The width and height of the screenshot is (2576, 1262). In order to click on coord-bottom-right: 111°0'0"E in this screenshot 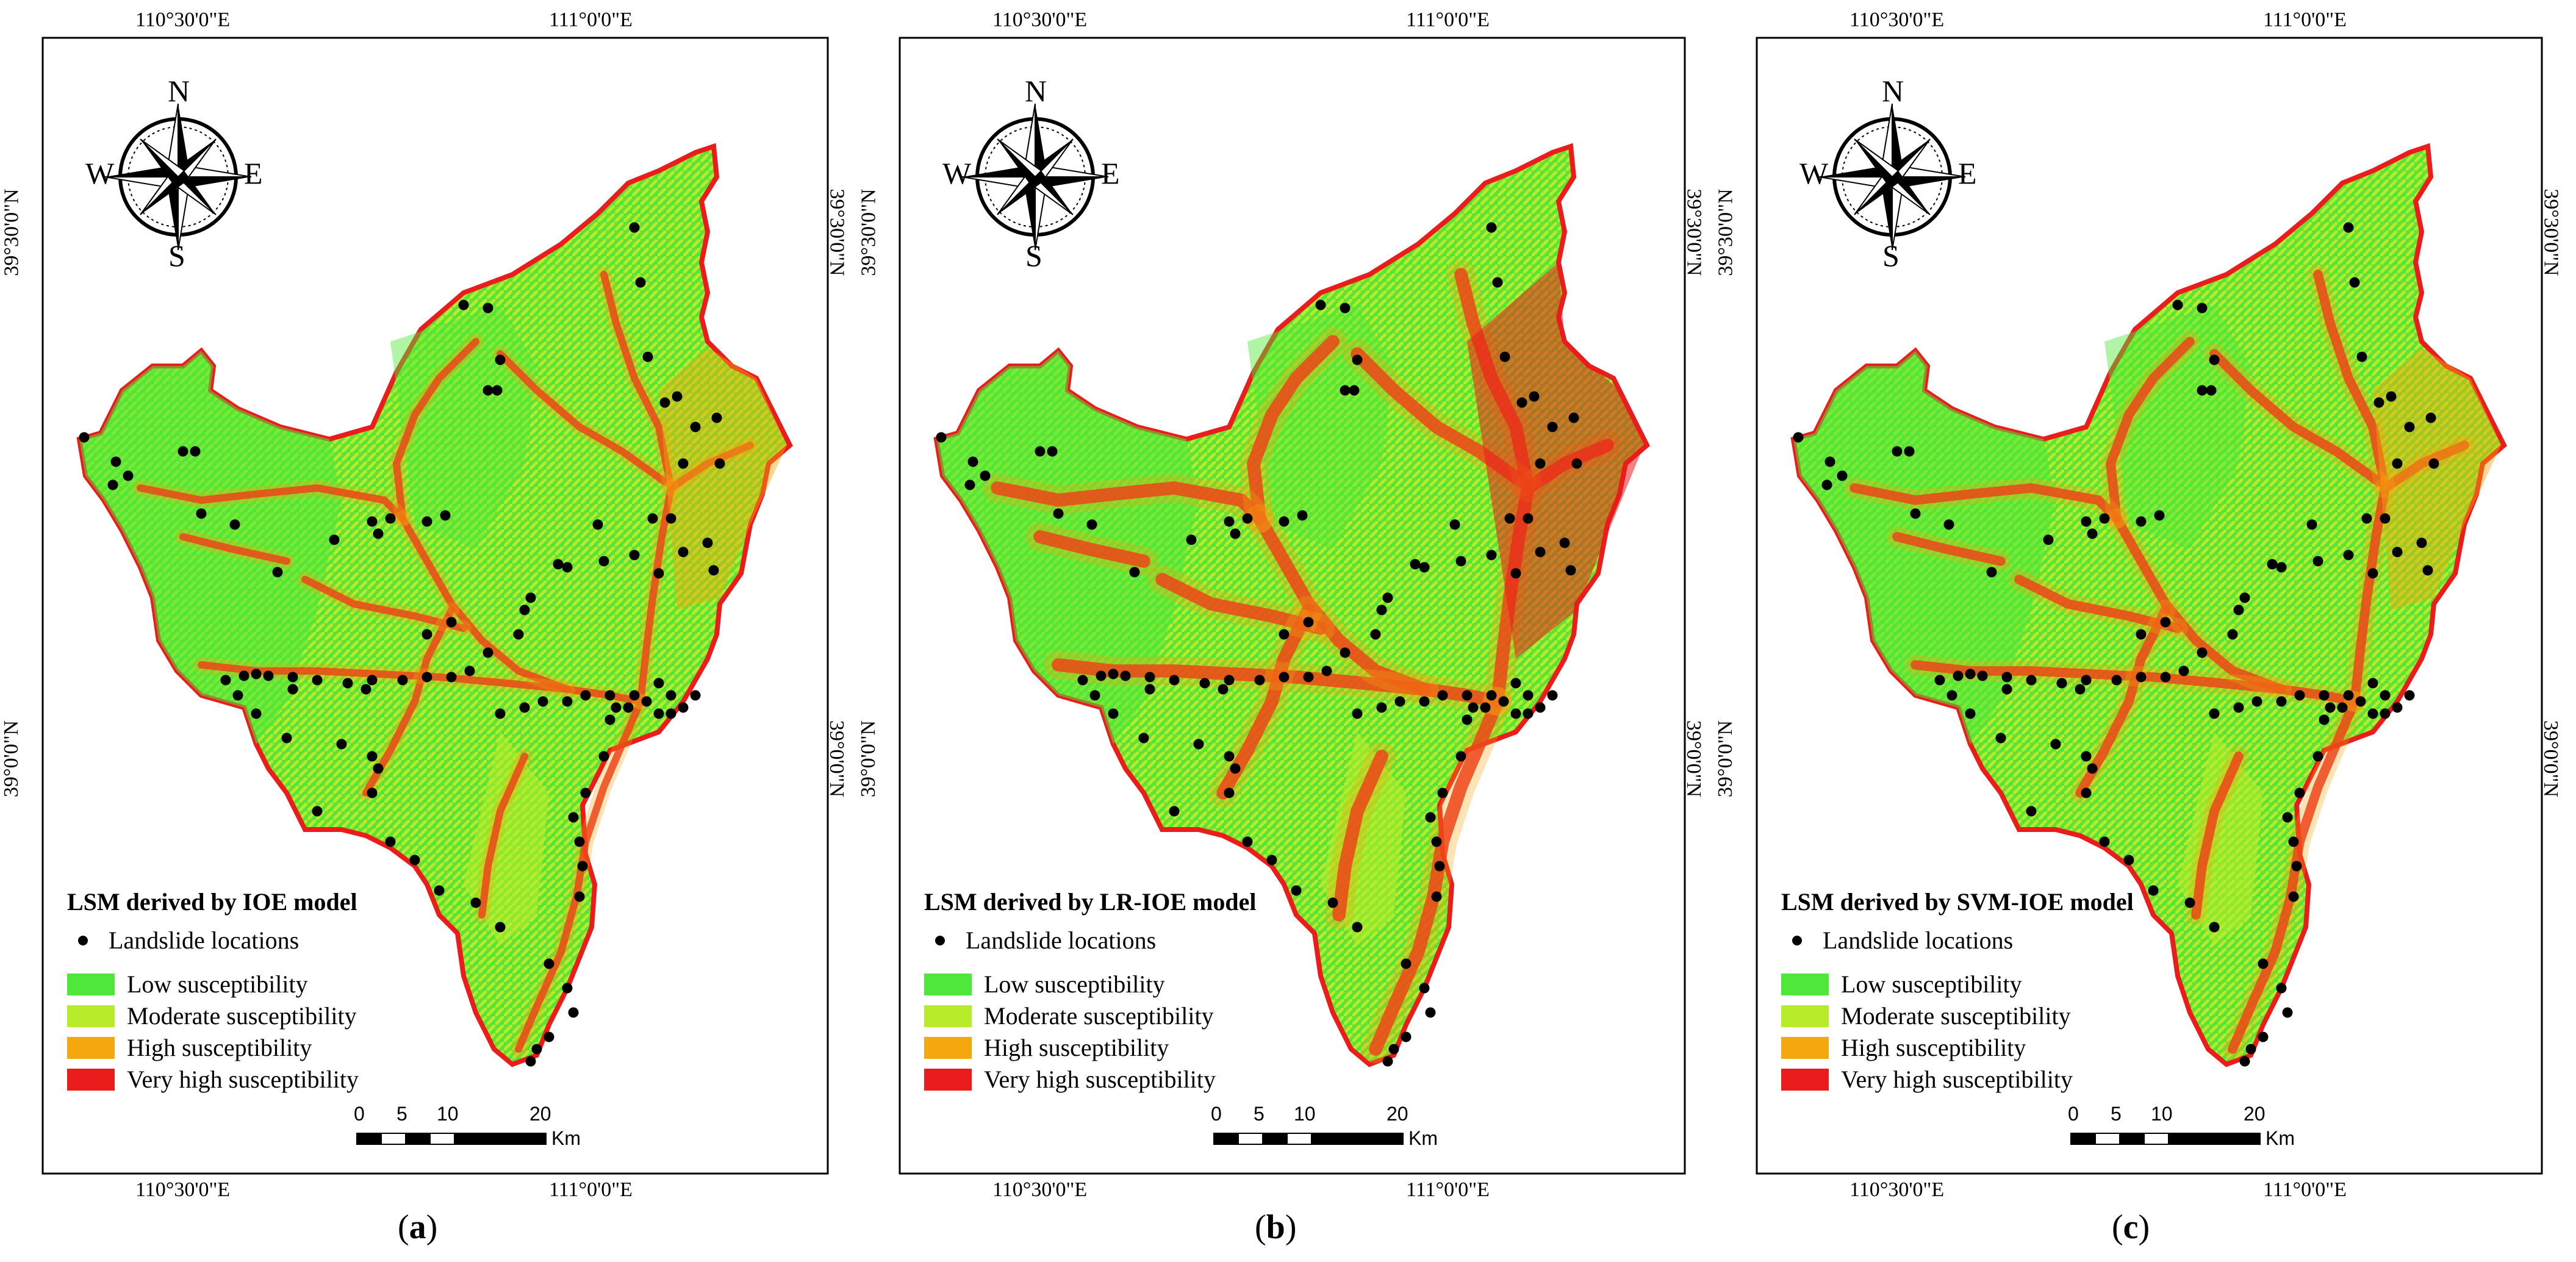, I will do `click(591, 1189)`.